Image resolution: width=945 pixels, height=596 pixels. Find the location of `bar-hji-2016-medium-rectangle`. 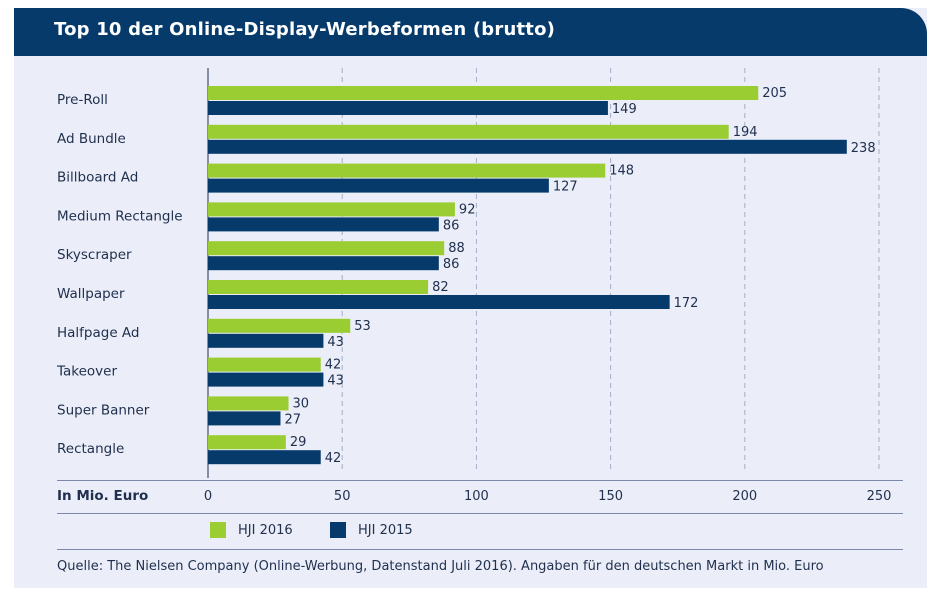

bar-hji-2016-medium-rectangle is located at coordinates (331, 209).